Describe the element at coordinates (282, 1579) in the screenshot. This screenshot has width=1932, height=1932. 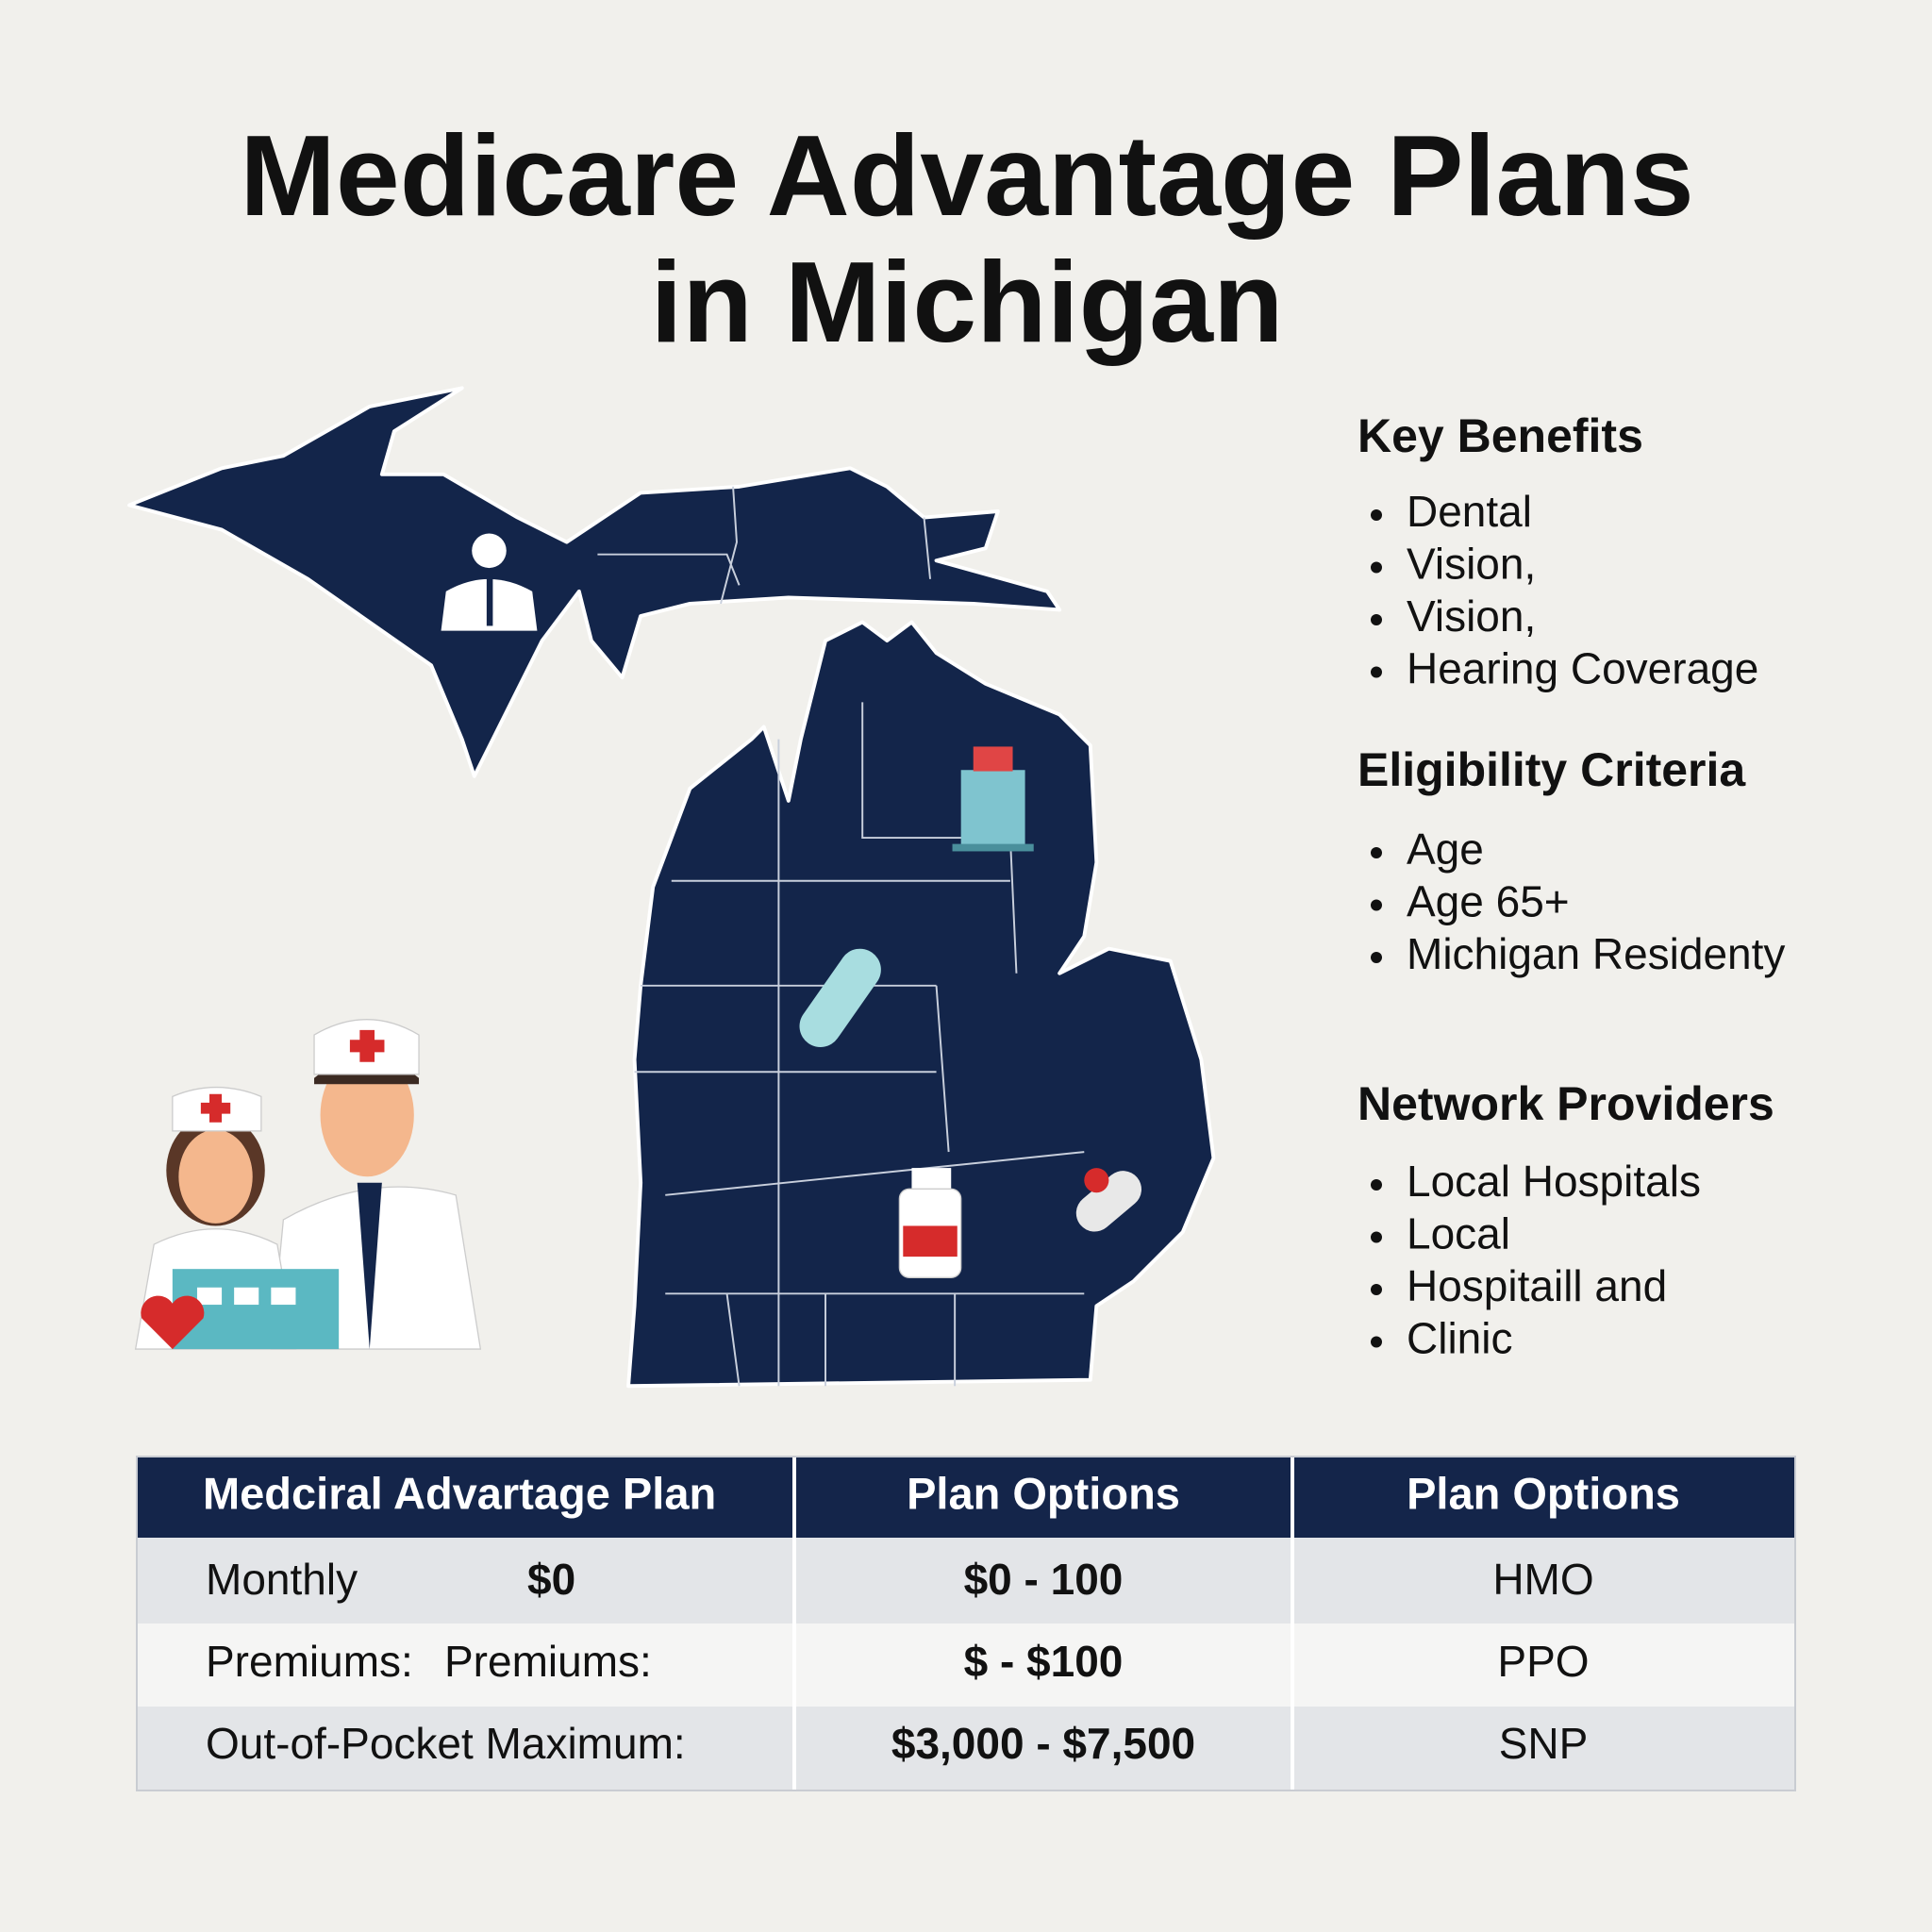
I see `table-cell: Monthly` at that location.